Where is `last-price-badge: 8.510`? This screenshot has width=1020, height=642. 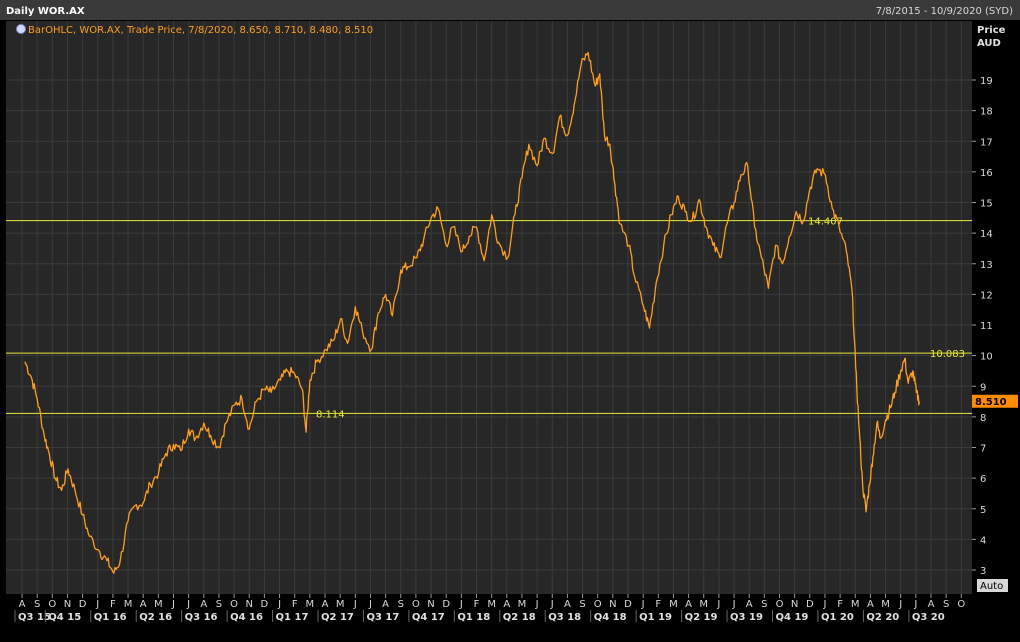
last-price-badge: 8.510 is located at coordinates (995, 401).